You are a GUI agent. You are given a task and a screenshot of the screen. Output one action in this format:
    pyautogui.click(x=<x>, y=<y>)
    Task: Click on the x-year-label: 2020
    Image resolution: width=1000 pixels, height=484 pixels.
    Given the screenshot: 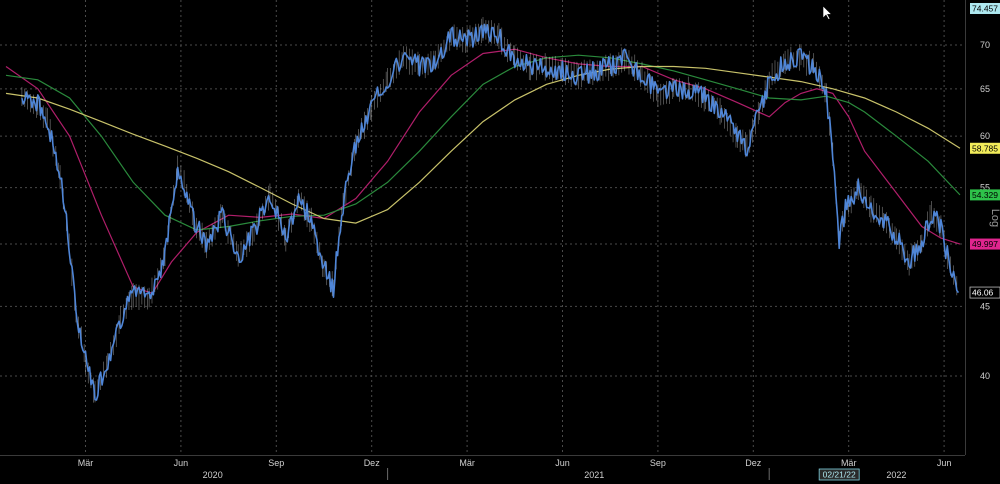 What is the action you would take?
    pyautogui.click(x=213, y=475)
    